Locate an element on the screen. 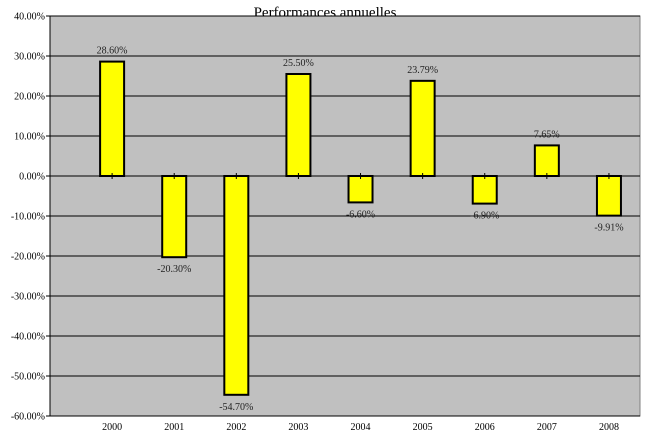 This screenshot has height=434, width=645. y-tick-label: -40.00% is located at coordinates (28, 337).